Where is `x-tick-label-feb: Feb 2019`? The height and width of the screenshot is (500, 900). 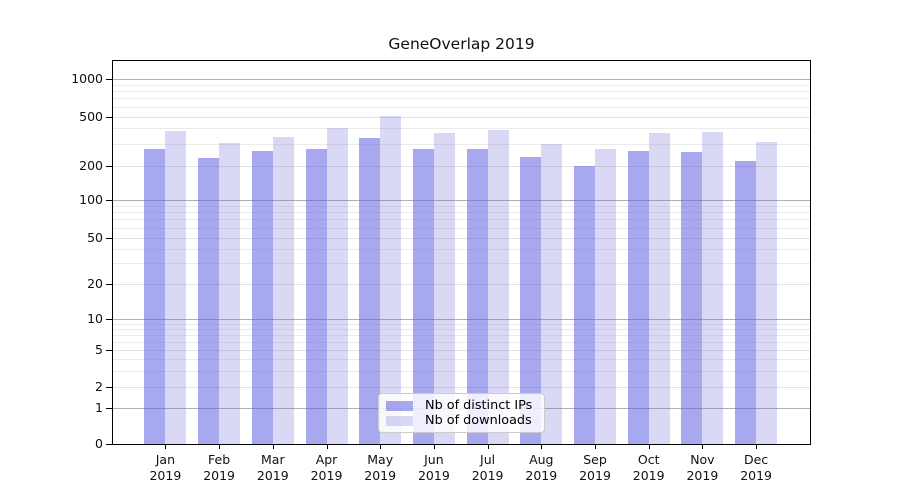
x-tick-label-feb: Feb 2019 is located at coordinates (219, 468).